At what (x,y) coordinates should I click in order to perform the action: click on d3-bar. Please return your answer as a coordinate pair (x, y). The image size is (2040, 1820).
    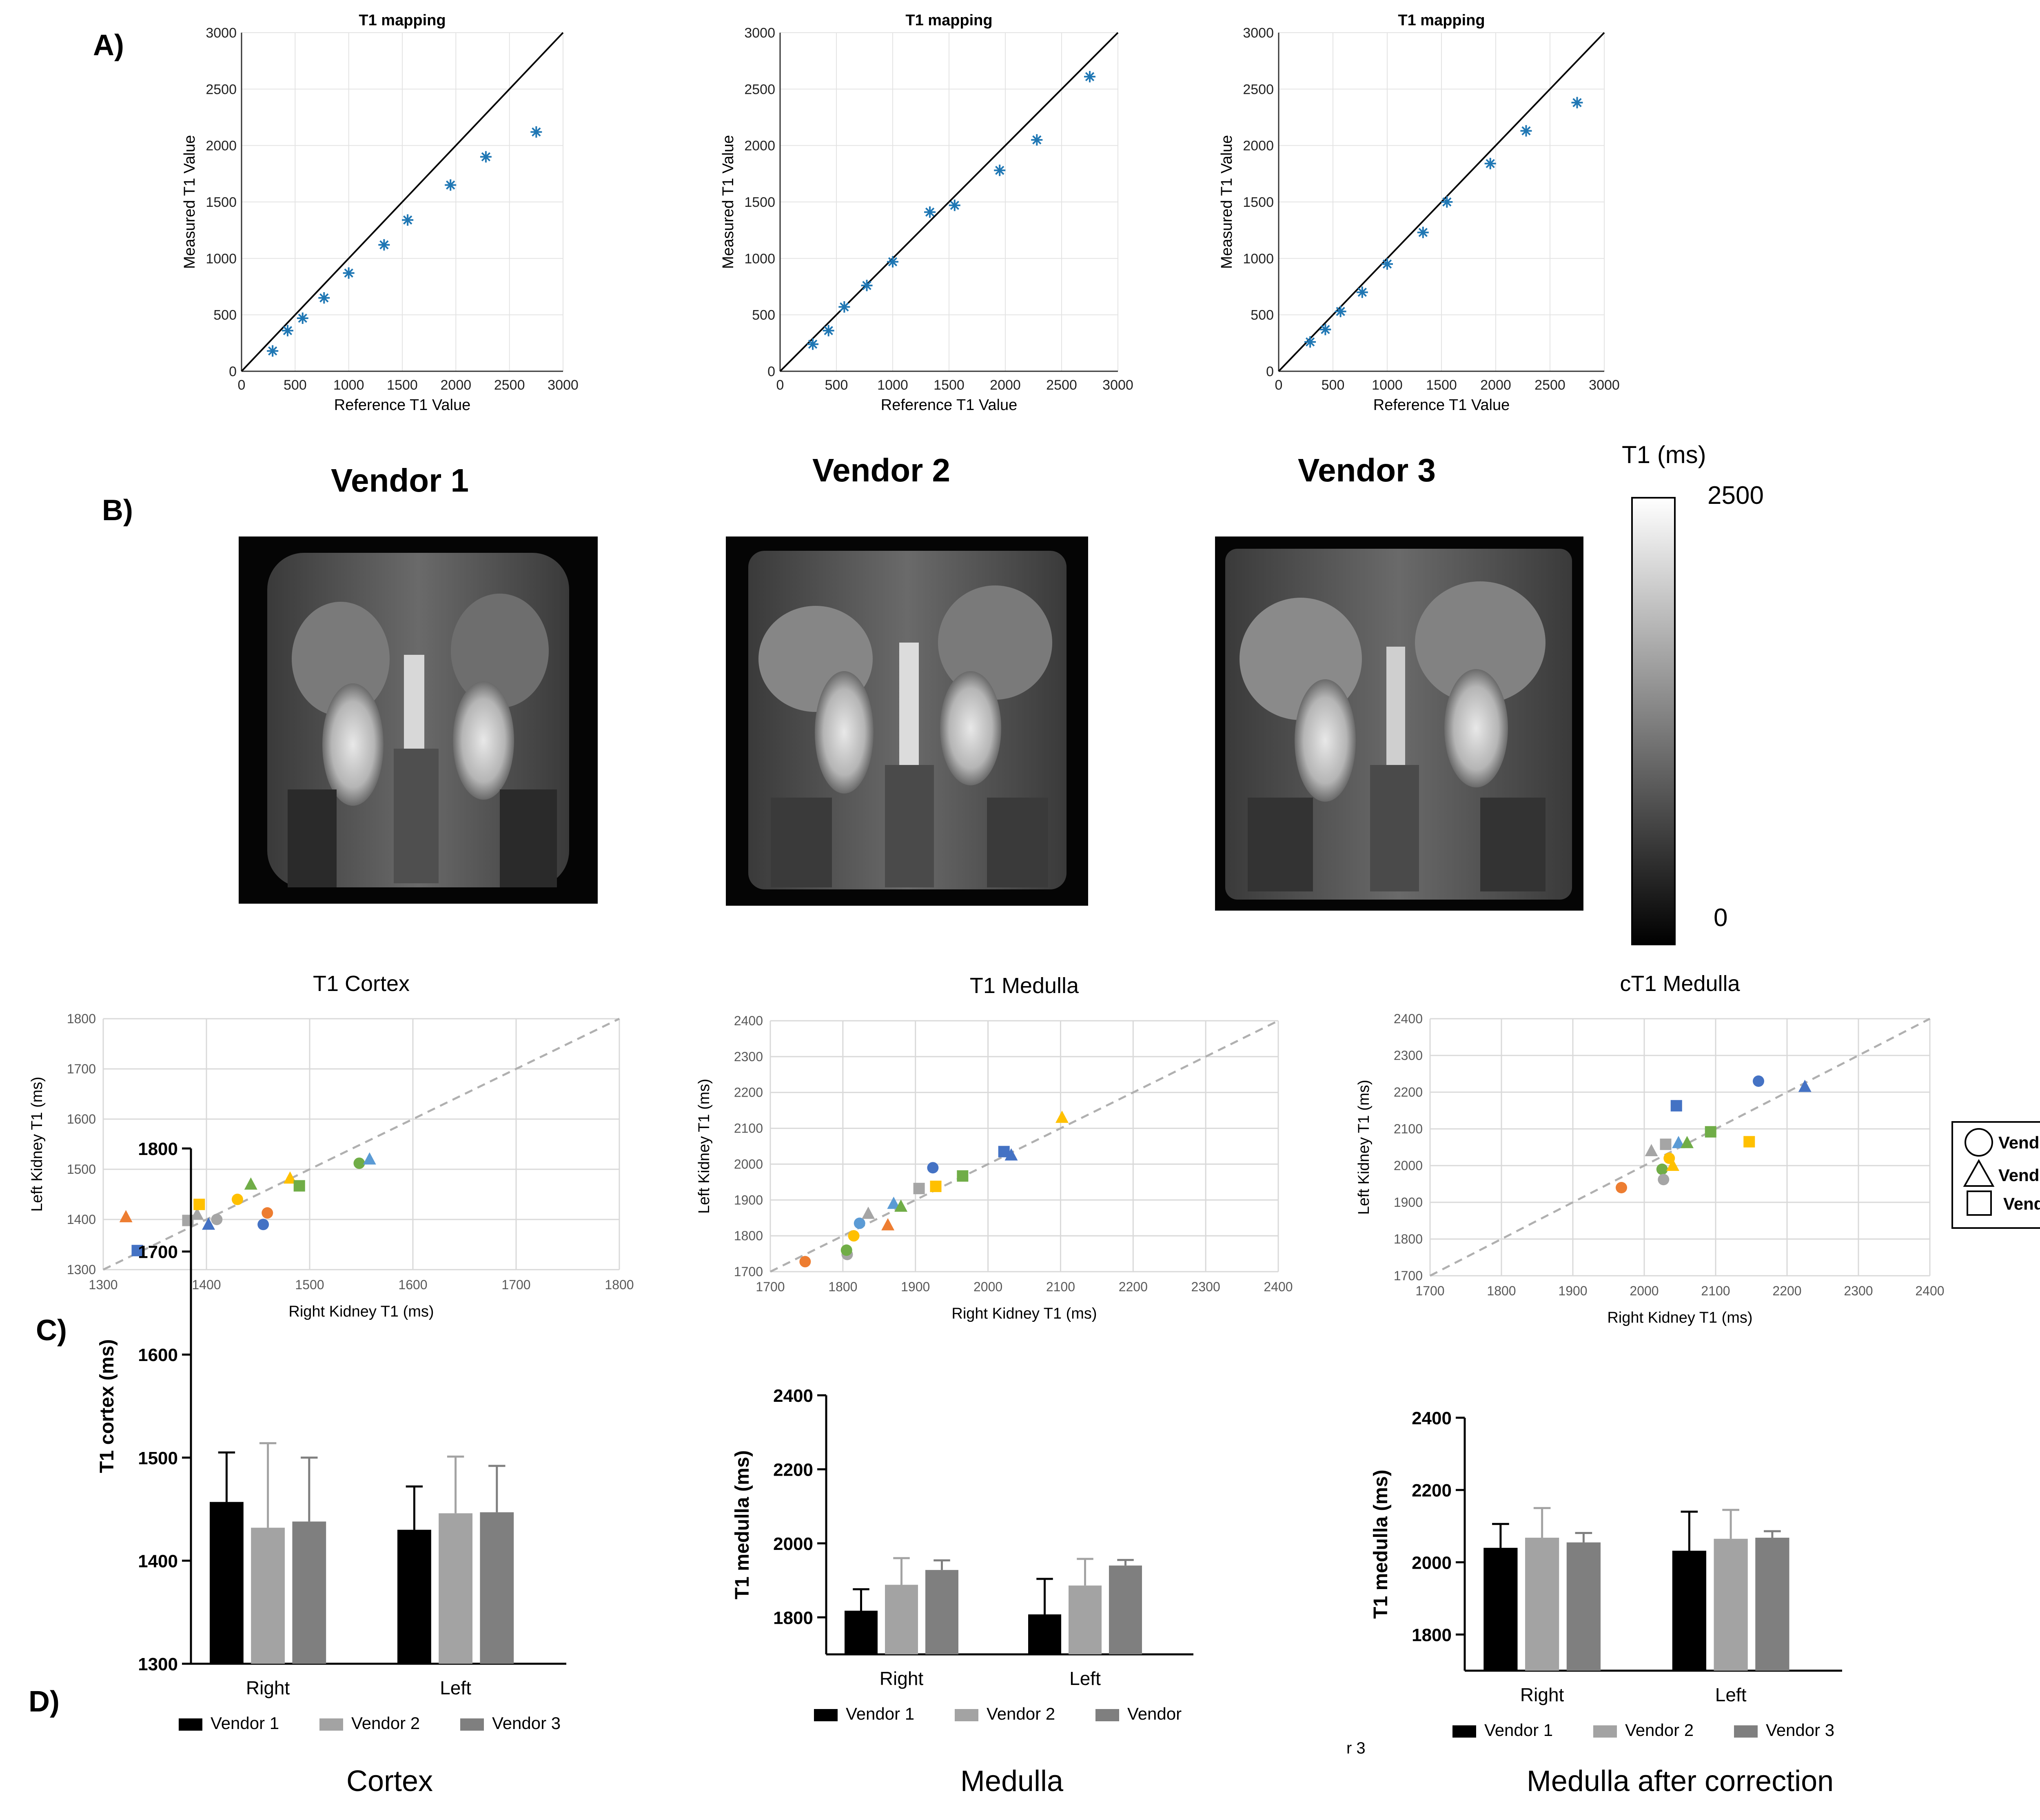
    Looking at the image, I should click on (1689, 1610).